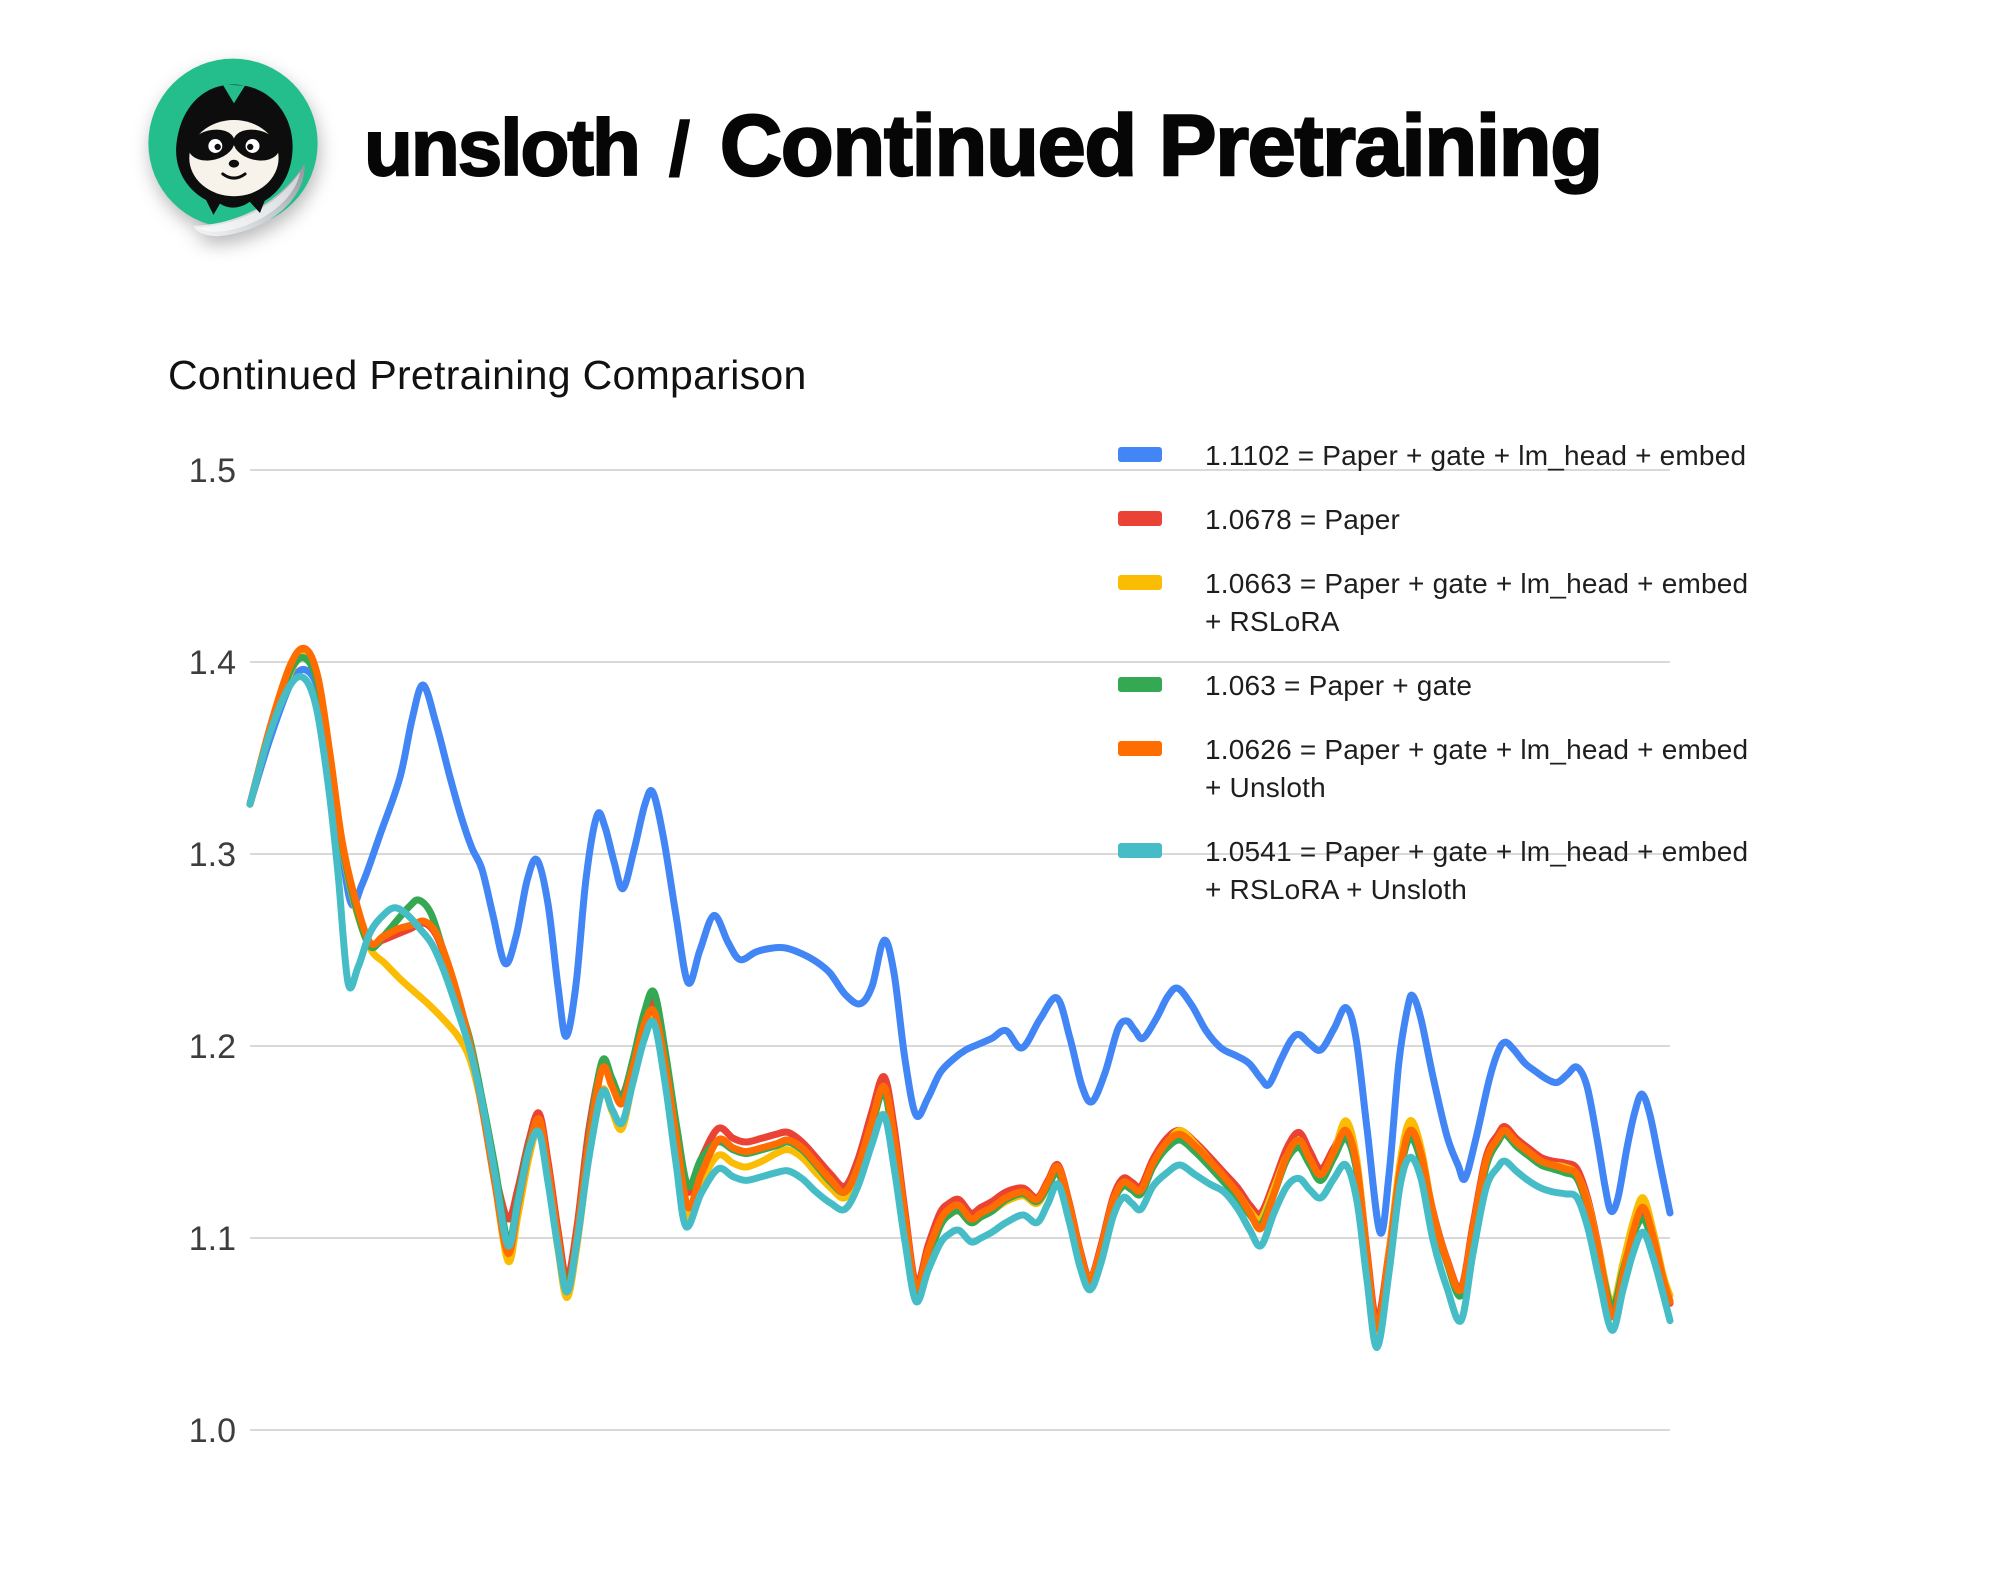  Describe the element at coordinates (1162, 145) in the screenshot. I see `page-title: Continued Pretraining` at that location.